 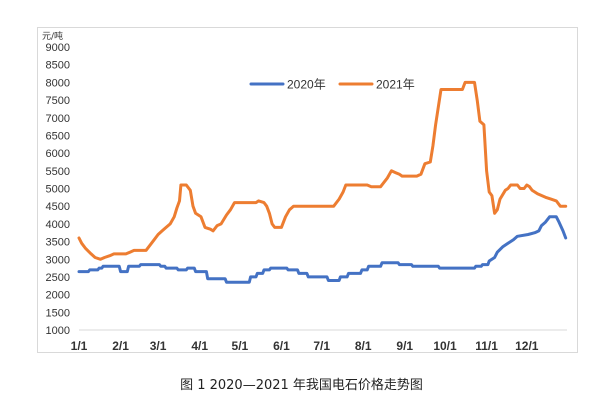 What do you see at coordinates (58, 313) in the screenshot?
I see `y-tick-label: 1500` at bounding box center [58, 313].